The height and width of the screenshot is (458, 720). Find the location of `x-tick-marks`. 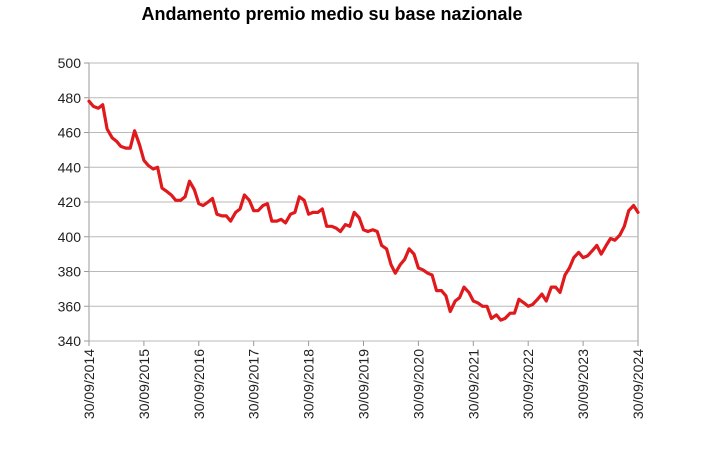

x-tick-marks is located at coordinates (363, 343).